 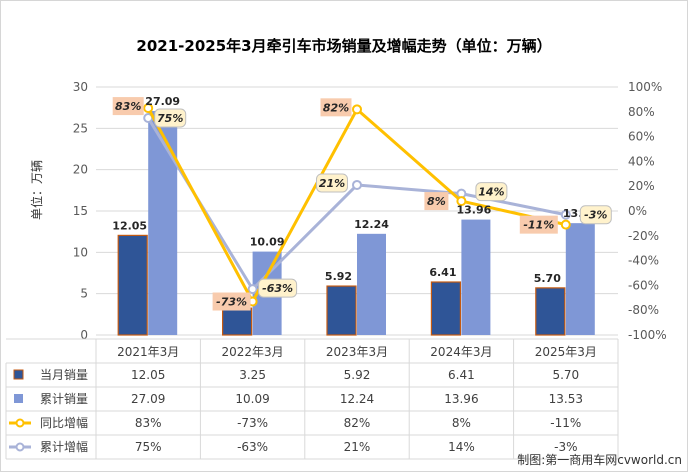 I want to click on table-cell: -63%, so click(x=252, y=447).